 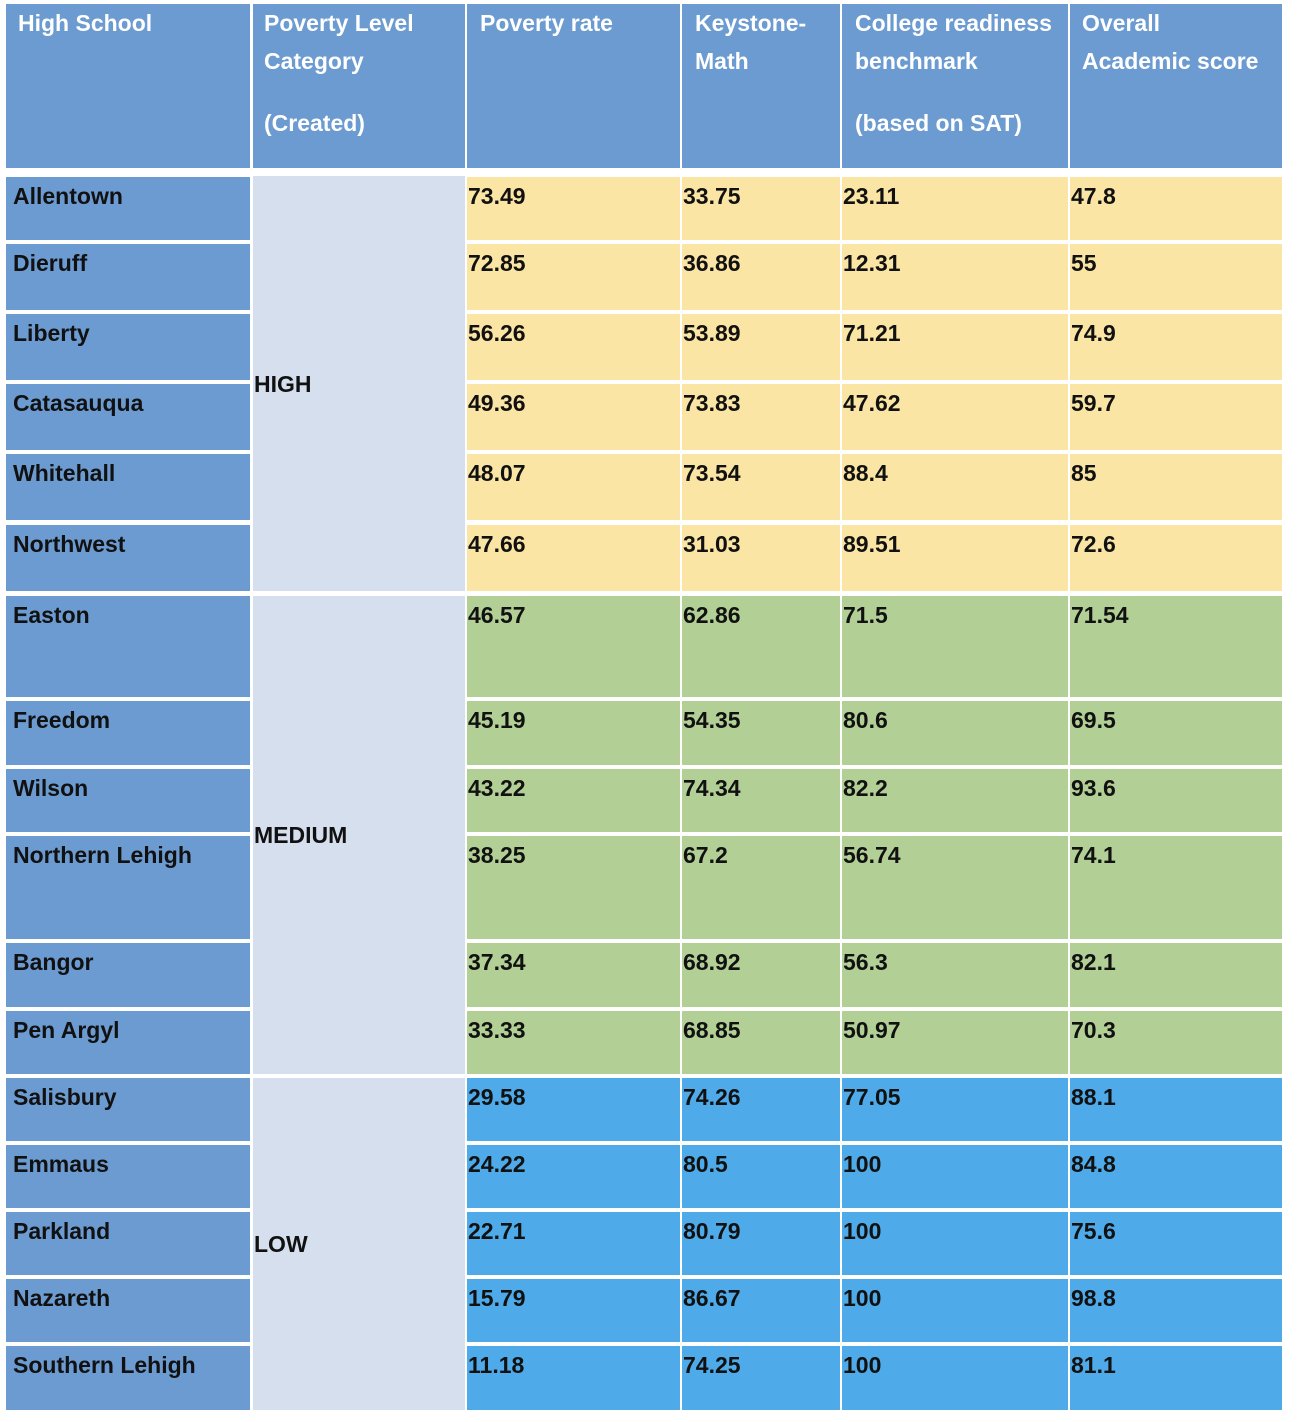 I want to click on poverty-rate-cell: 56.26, so click(x=573, y=347).